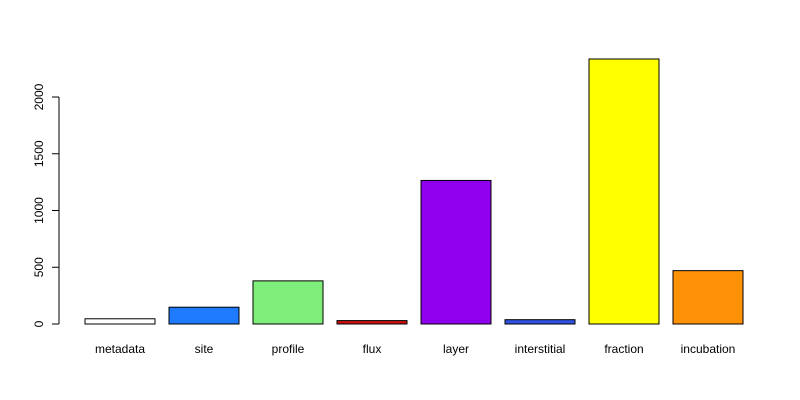  Describe the element at coordinates (372, 349) in the screenshot. I see `x-label-flux: flux` at that location.